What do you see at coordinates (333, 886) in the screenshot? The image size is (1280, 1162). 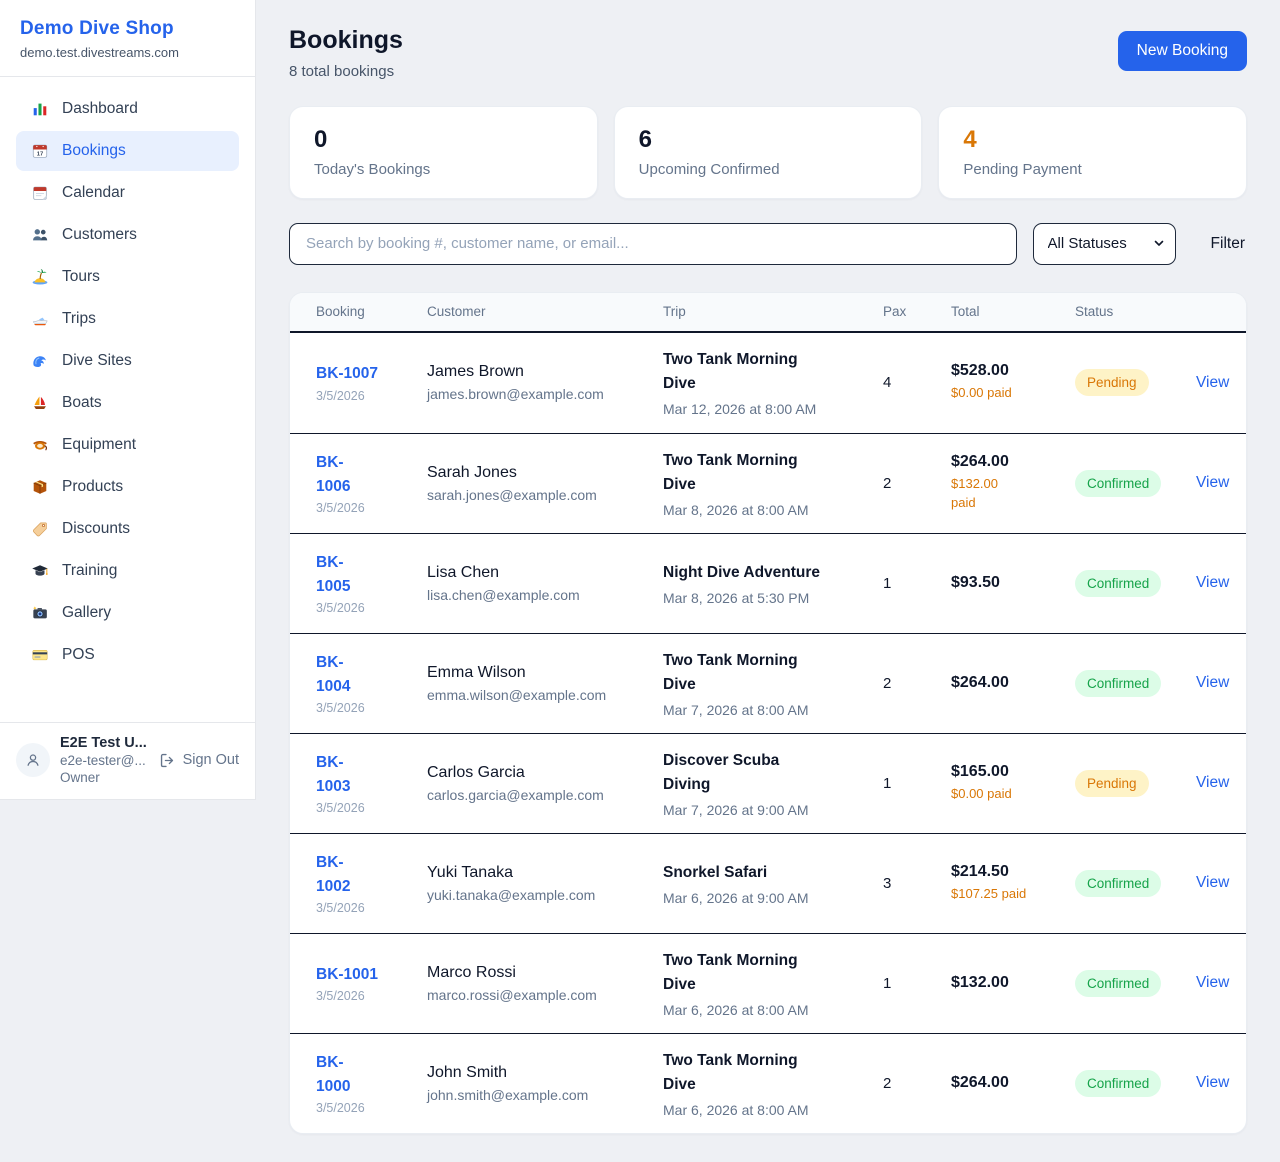 I see `booking-id-line: 1002` at bounding box center [333, 886].